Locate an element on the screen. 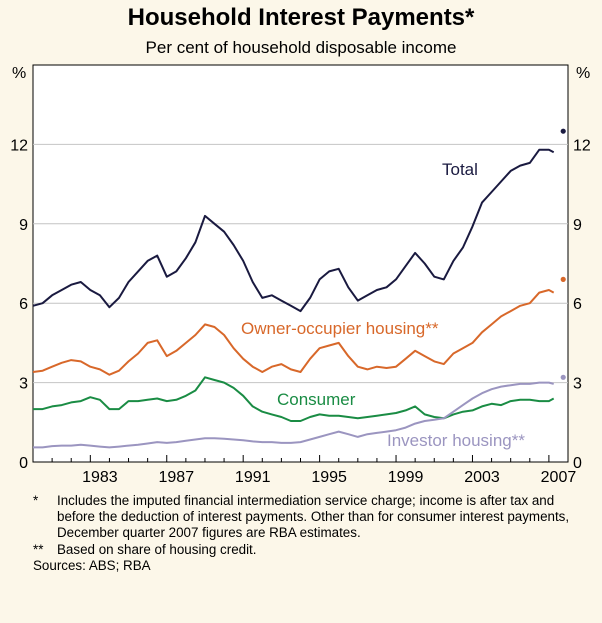  y-ticks-left: 0 3 6 9 12 is located at coordinates (19, 304).